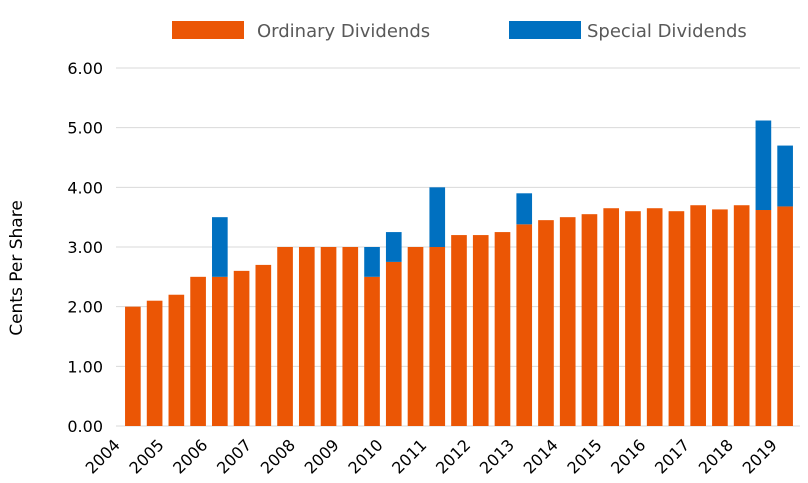 This screenshot has height=483, width=808. I want to click on y-tick-label: 6.00, so click(85, 68).